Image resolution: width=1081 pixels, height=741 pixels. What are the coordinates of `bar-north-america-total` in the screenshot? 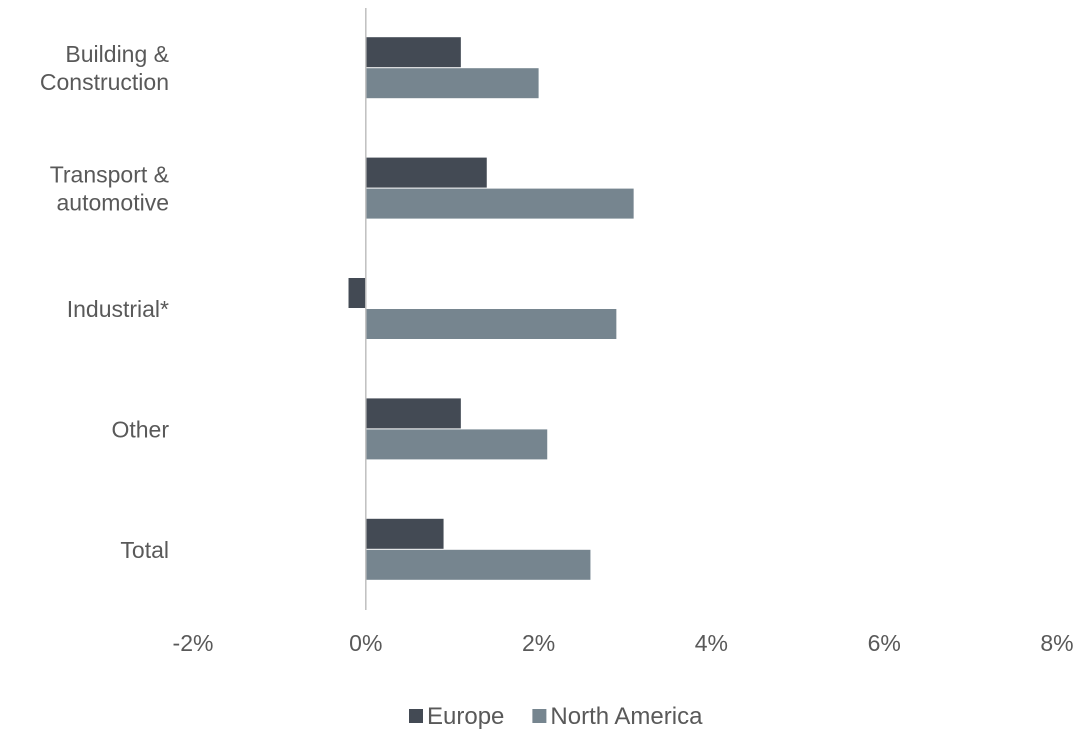 It's located at (478, 564).